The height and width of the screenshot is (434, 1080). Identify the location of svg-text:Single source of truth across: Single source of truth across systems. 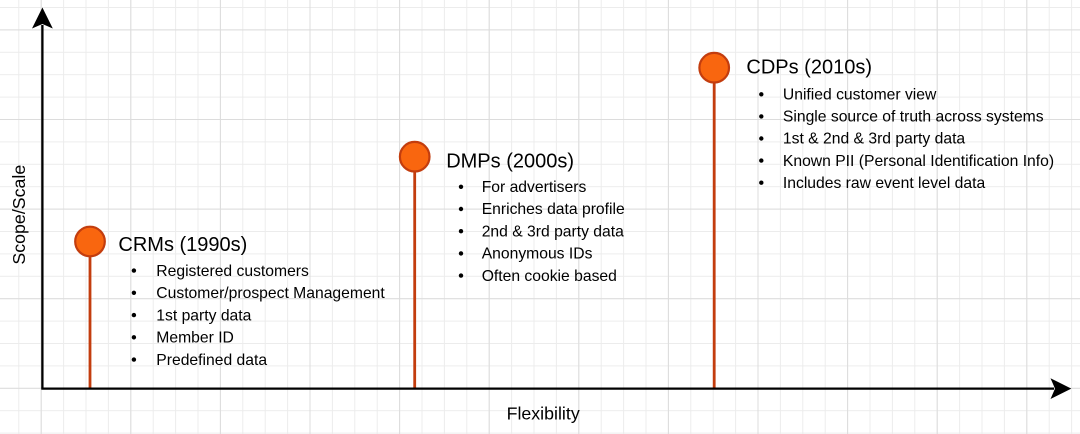
(913, 117).